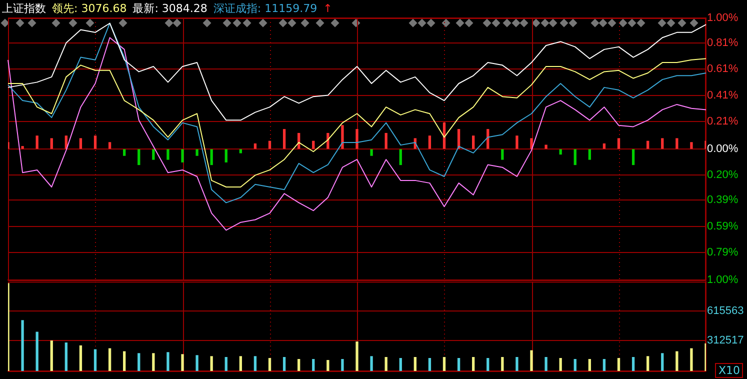  What do you see at coordinates (725, 340) in the screenshot?
I see `y-tick-label: 312517` at bounding box center [725, 340].